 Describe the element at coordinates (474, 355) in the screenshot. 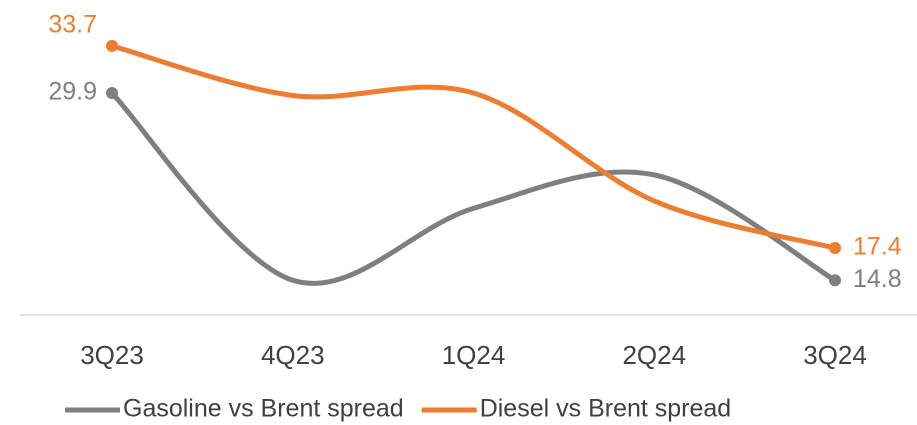

I see `x-tick-label: 1Q24` at that location.